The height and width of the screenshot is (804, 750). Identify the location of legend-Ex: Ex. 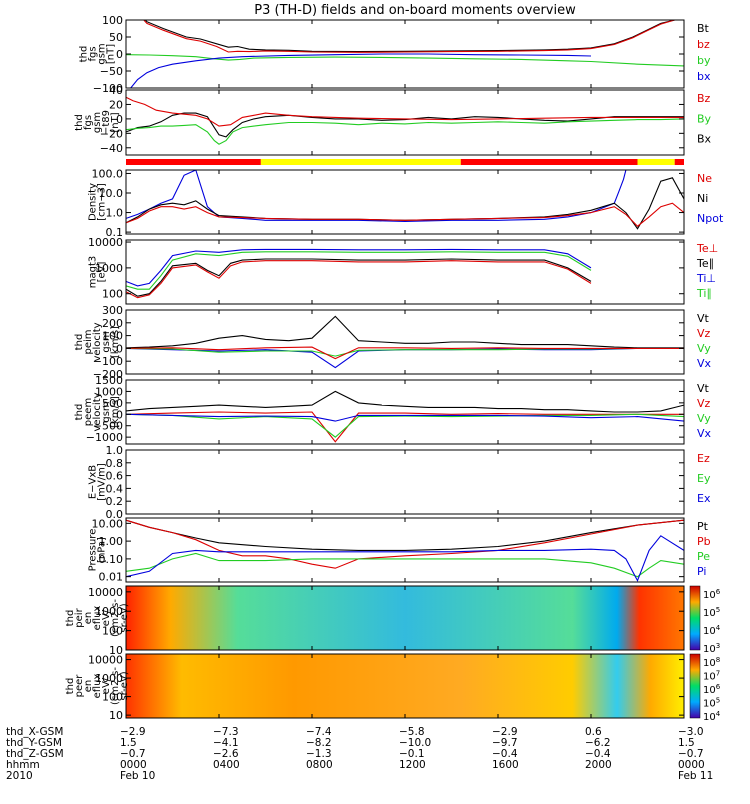
(704, 498).